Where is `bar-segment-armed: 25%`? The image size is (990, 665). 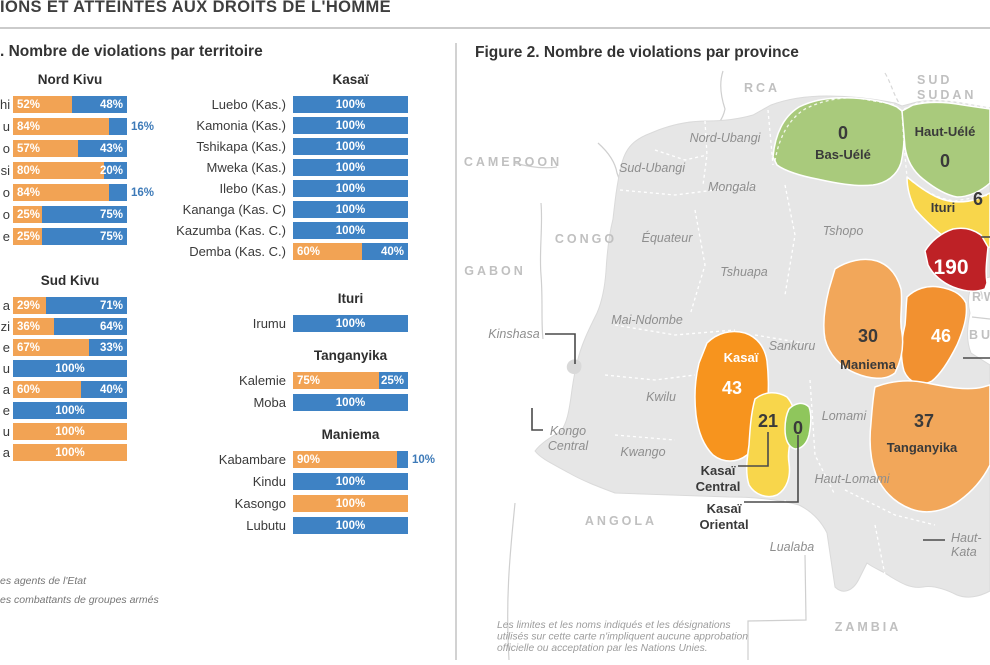
bar-segment-armed: 25% is located at coordinates (393, 380).